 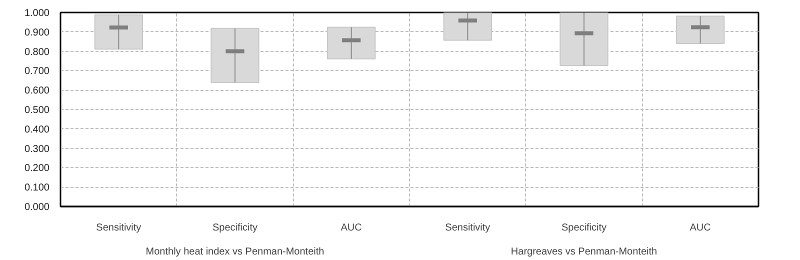 I want to click on y-tick-label: 0.100, so click(x=37, y=188).